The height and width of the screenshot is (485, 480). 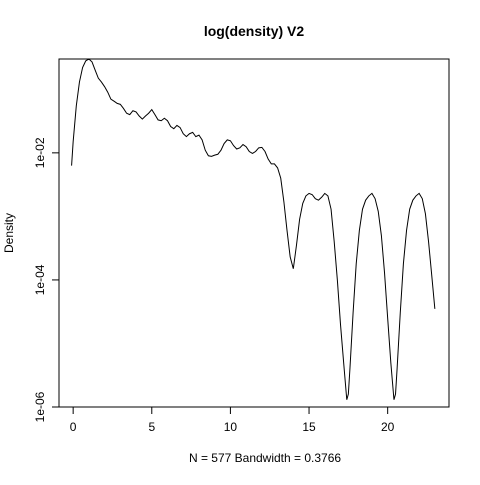 What do you see at coordinates (231, 427) in the screenshot?
I see `x-tick-label: 10` at bounding box center [231, 427].